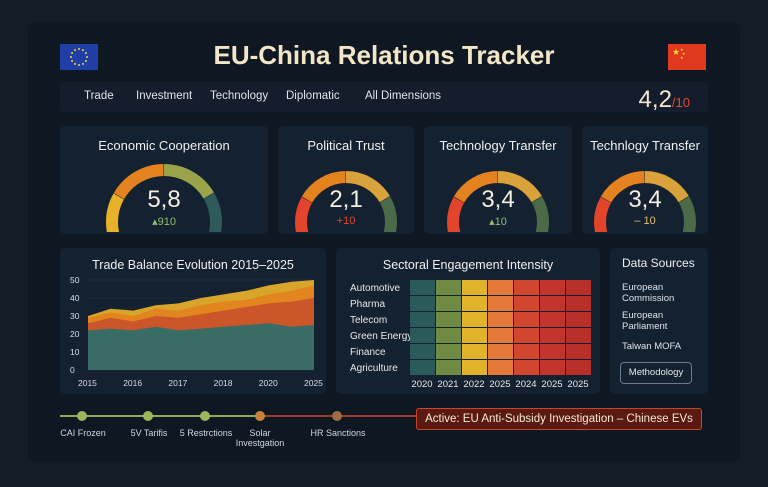 The height and width of the screenshot is (487, 768). What do you see at coordinates (368, 352) in the screenshot?
I see `heatmap-row-label: Finance` at bounding box center [368, 352].